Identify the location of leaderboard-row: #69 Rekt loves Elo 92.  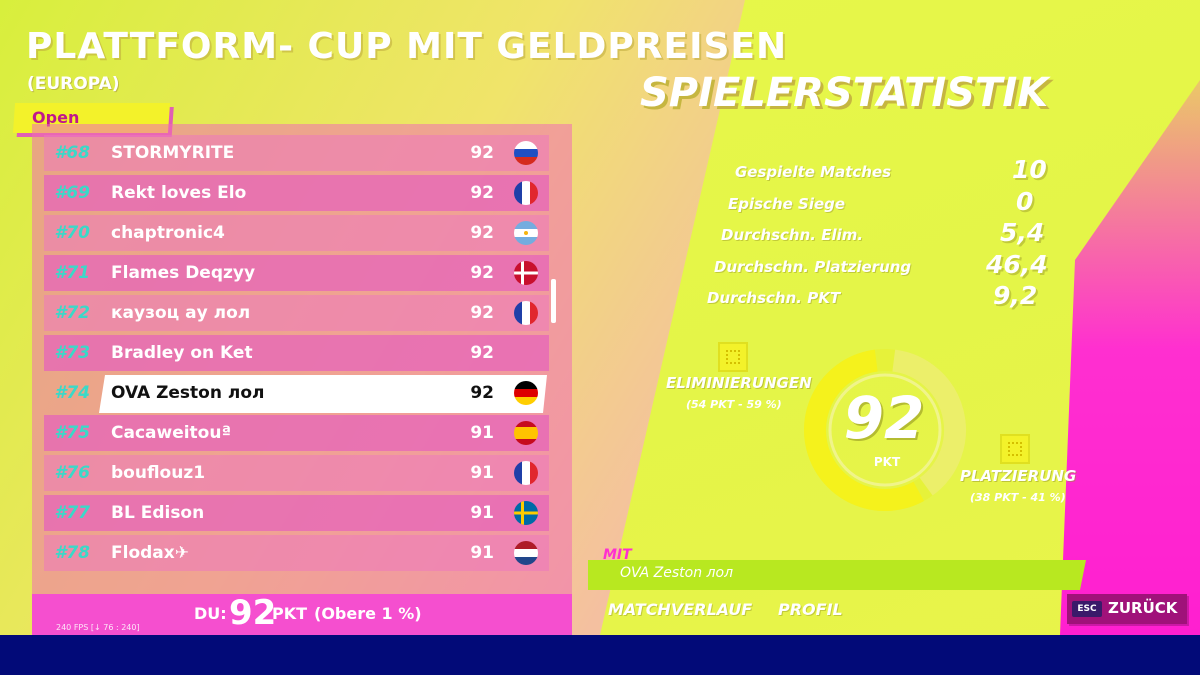
(296, 193).